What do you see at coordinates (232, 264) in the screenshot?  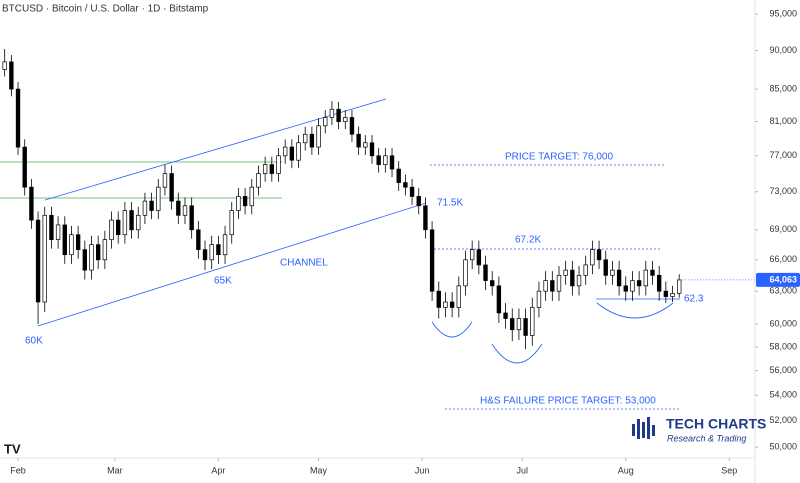 I see `channel-line` at bounding box center [232, 264].